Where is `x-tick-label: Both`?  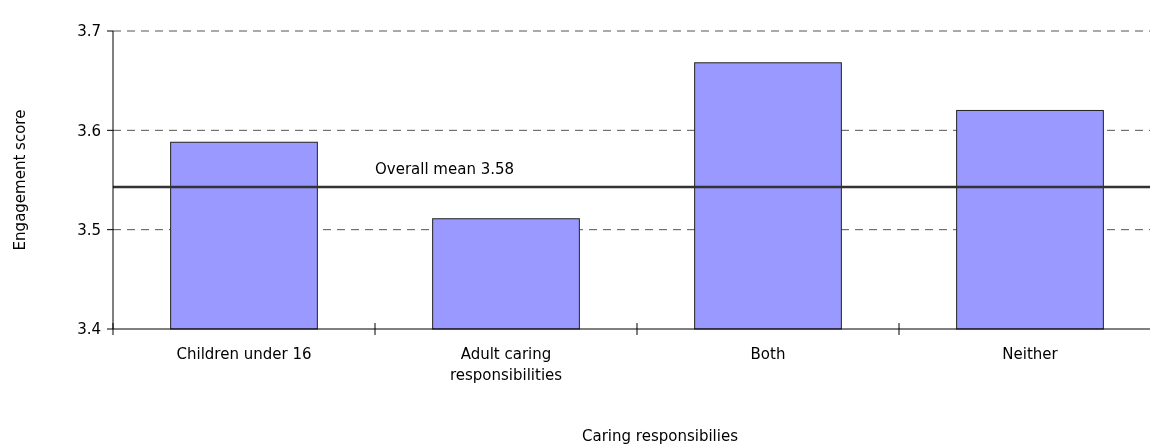 x-tick-label: Both is located at coordinates (768, 354).